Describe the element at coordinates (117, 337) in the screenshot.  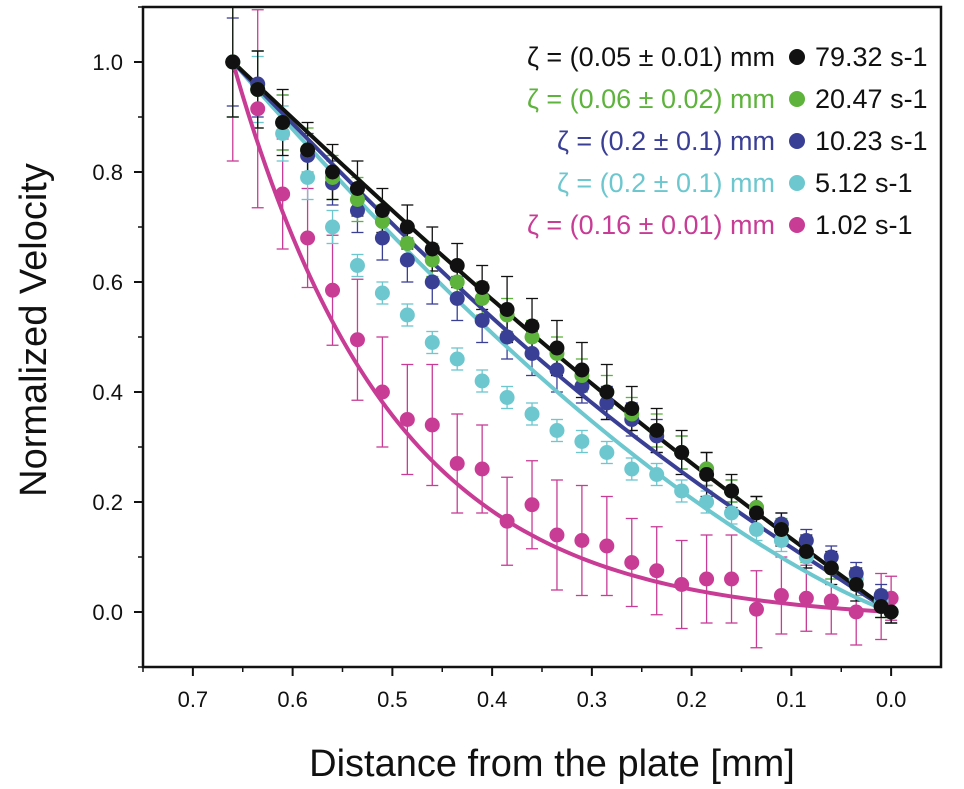
I see `y-axis: 0.0 0.2 0.4 0.6 0.8 1.0` at that location.